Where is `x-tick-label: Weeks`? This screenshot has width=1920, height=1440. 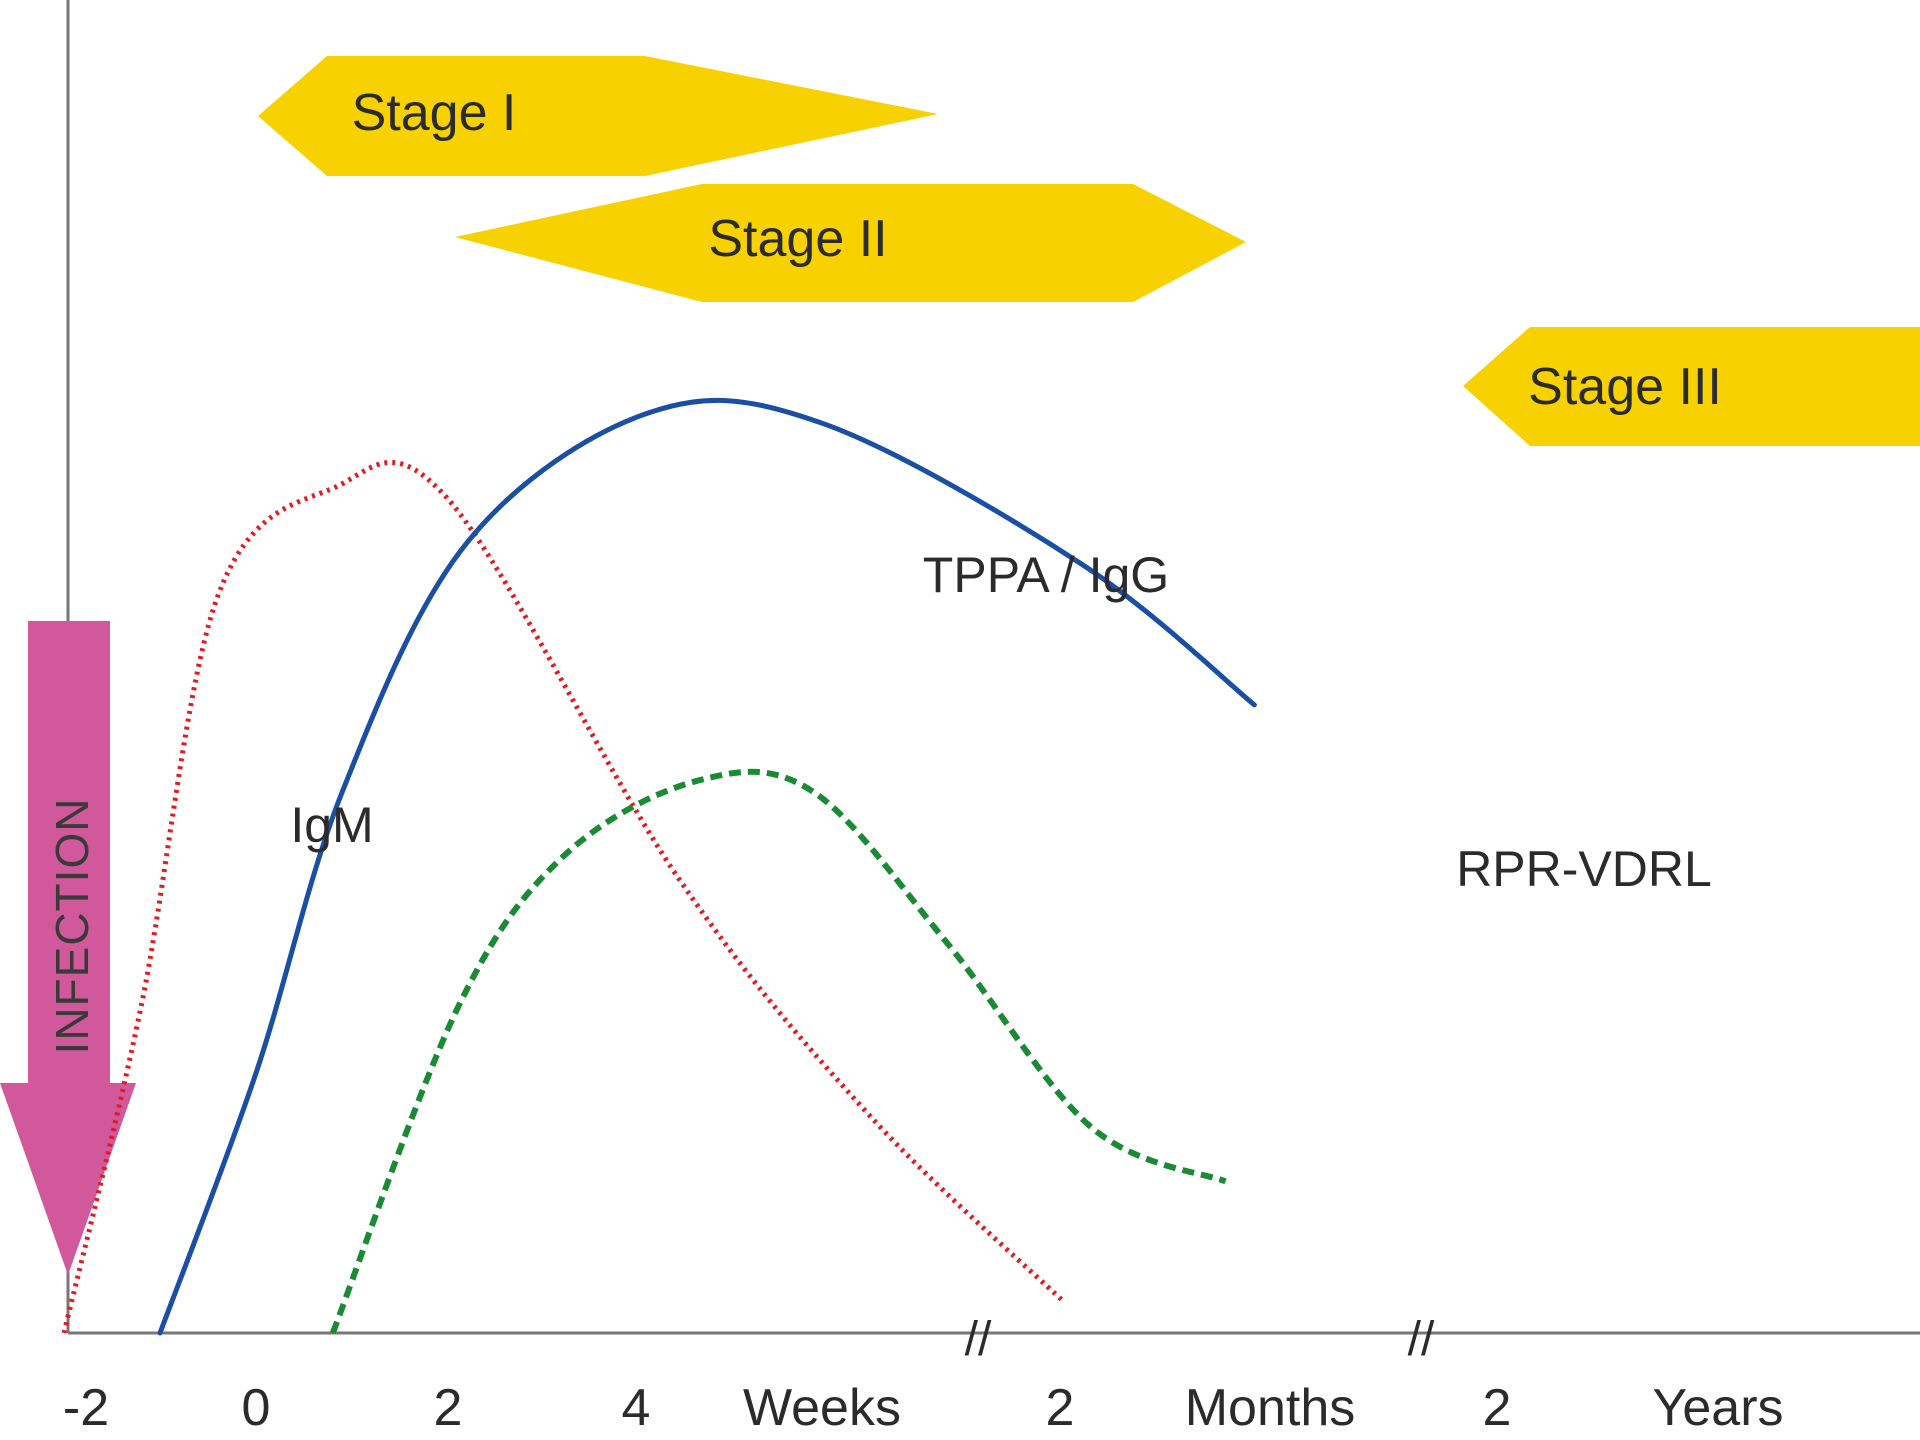
x-tick-label: Weeks is located at coordinates (822, 1408).